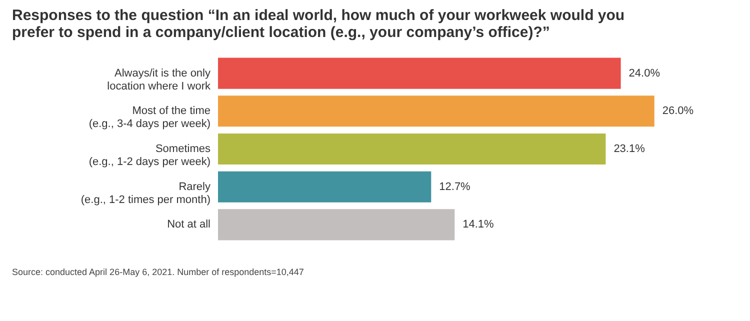 This screenshot has width=750, height=321. I want to click on source-note: Source: conducted April 26-May 6, 2021. Number of respondents=10,447, so click(158, 272).